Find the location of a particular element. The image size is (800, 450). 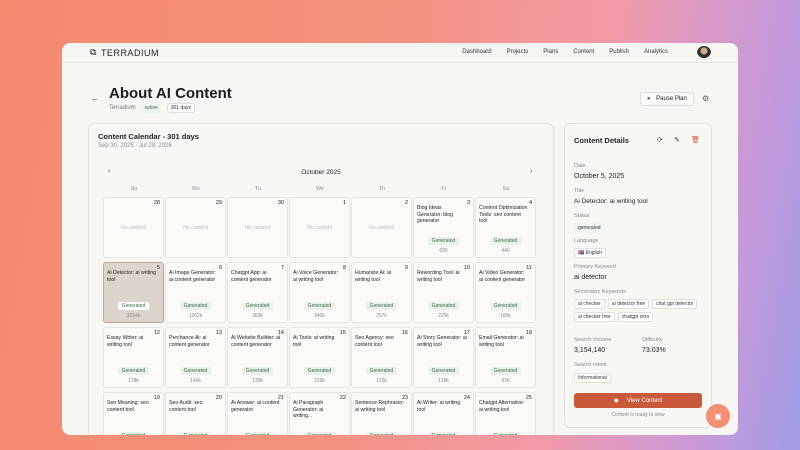

weekday-header: Su is located at coordinates (134, 189).